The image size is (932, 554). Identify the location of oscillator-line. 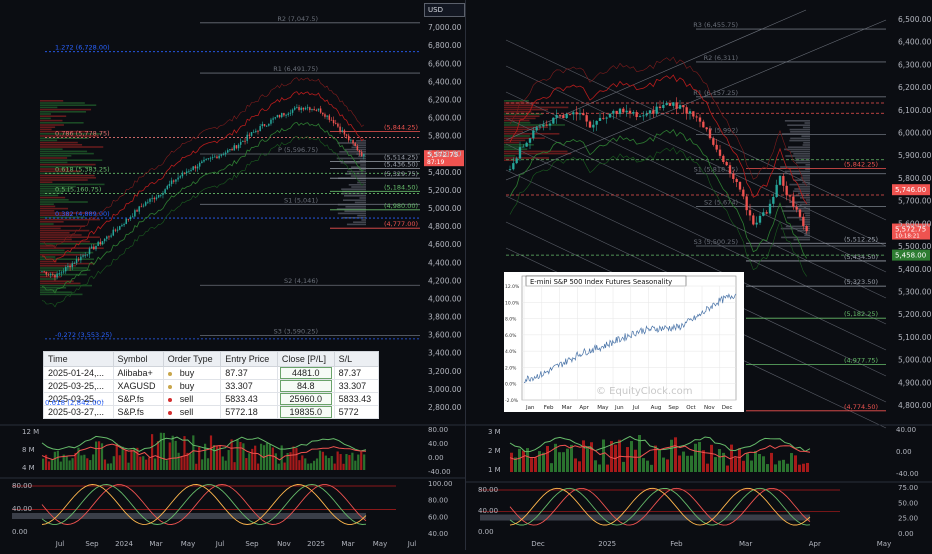
(204, 504).